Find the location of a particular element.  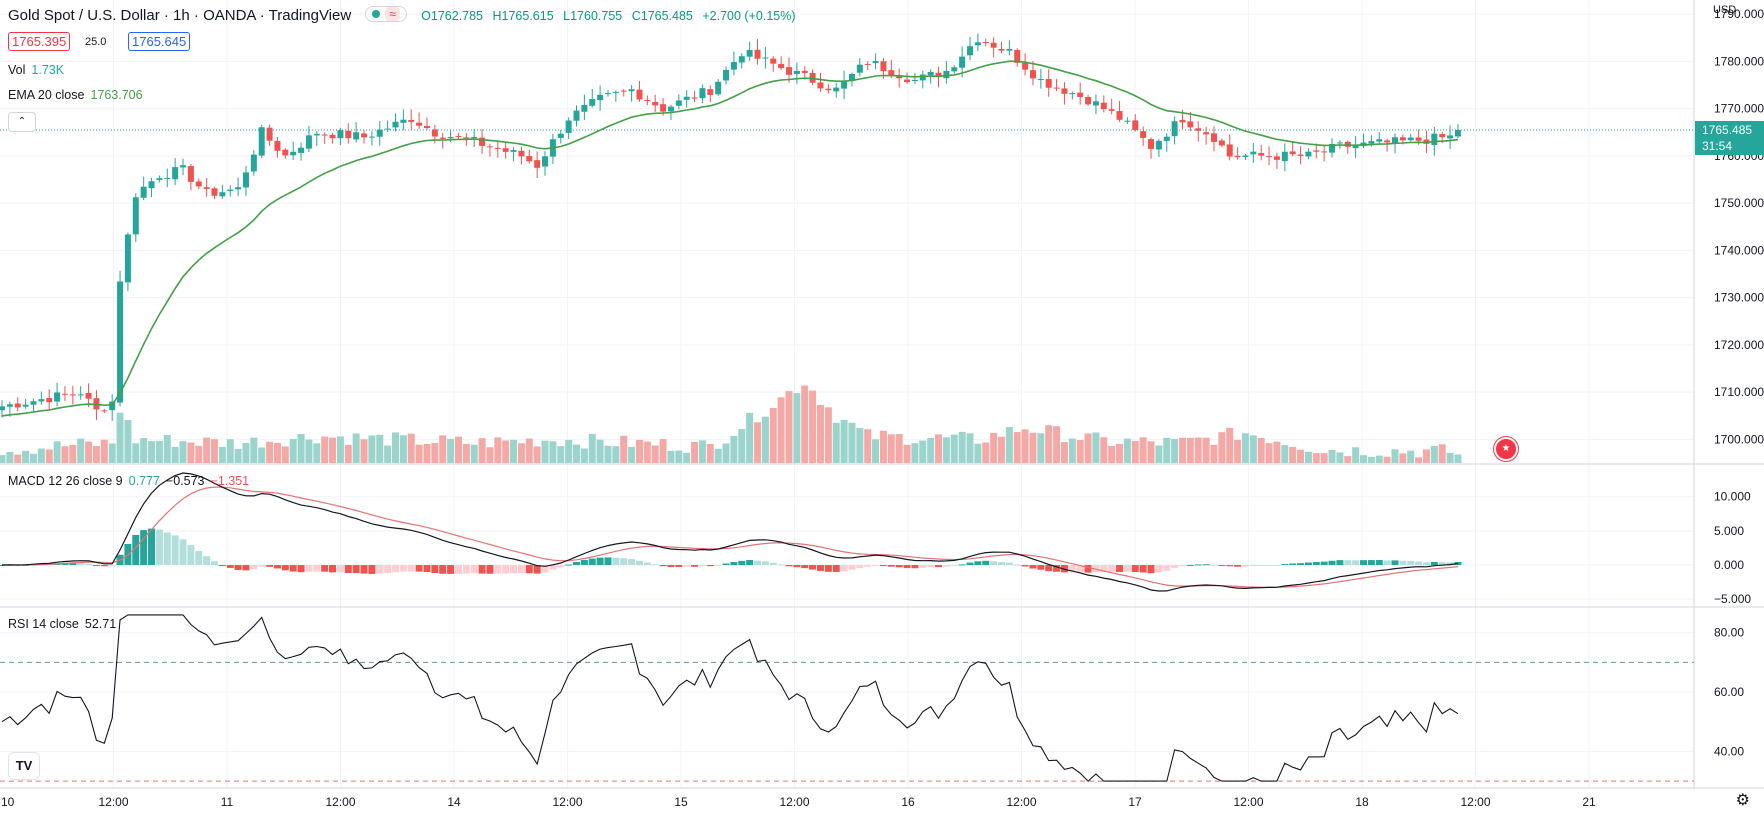

market-status-pill: ≈ is located at coordinates (386, 14).